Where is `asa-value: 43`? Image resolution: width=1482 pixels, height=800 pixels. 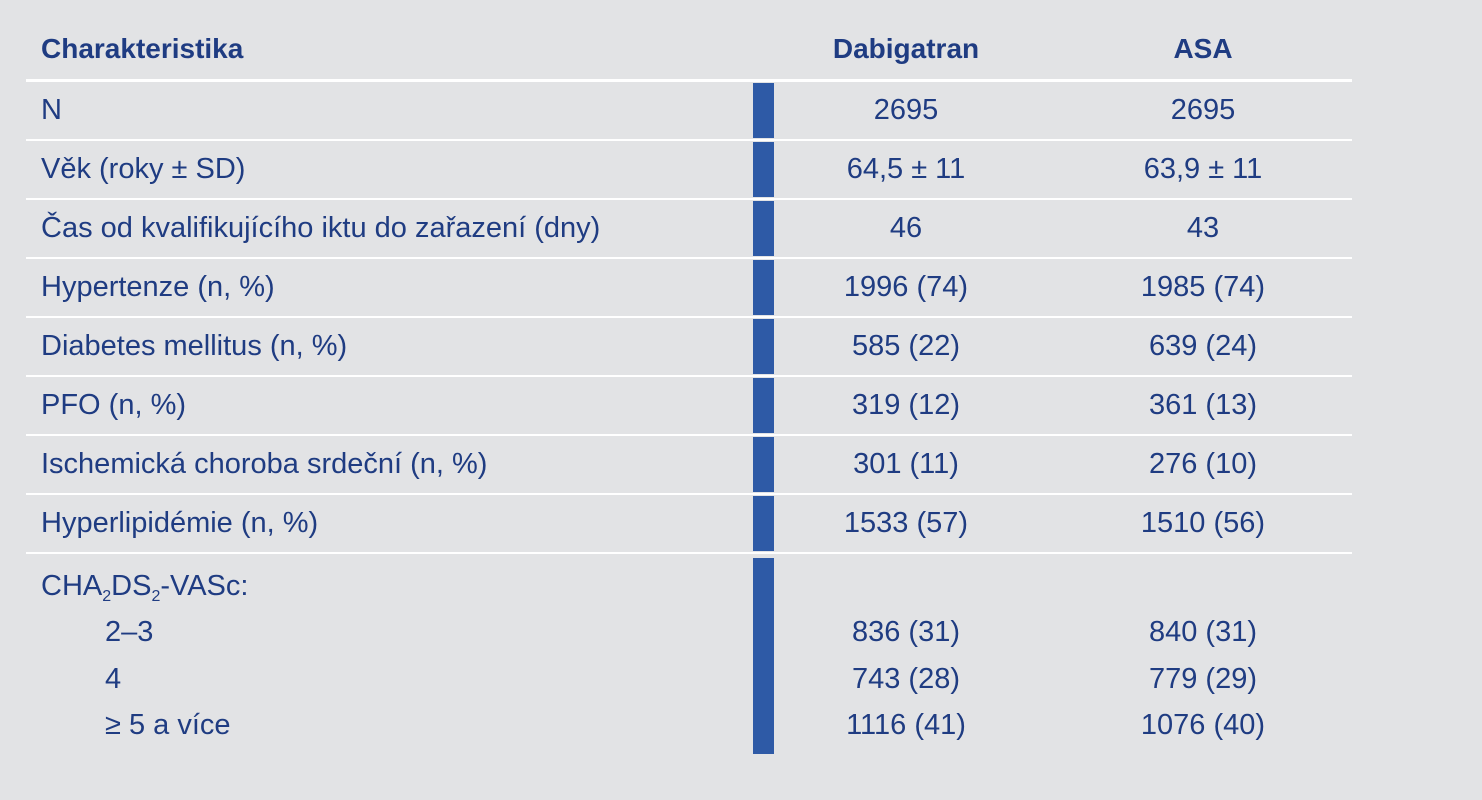
asa-value: 43 is located at coordinates (1203, 228).